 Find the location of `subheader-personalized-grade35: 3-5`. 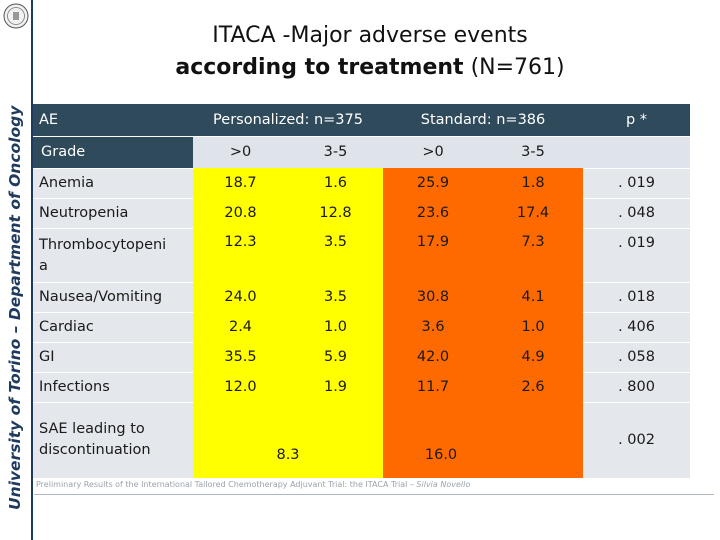

subheader-personalized-grade35: 3-5 is located at coordinates (336, 152).